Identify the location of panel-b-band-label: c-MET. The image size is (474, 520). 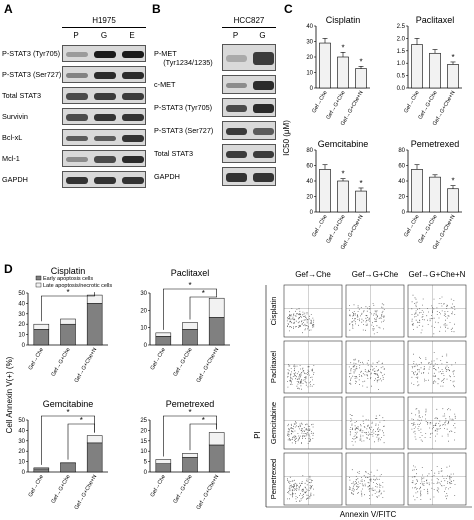
(188, 84).